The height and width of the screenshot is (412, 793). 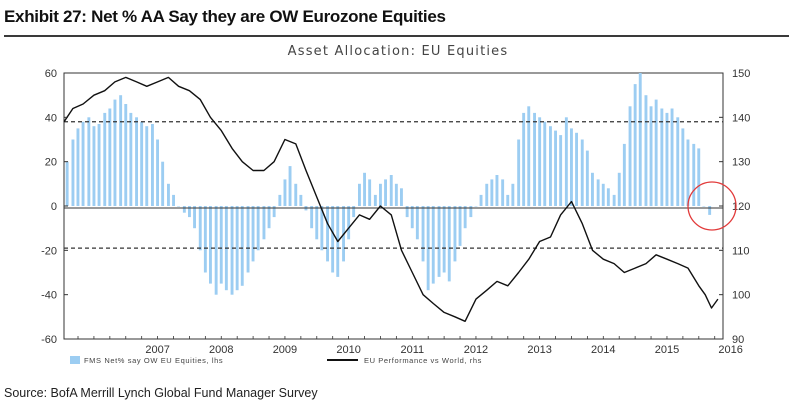 What do you see at coordinates (153, 360) in the screenshot?
I see `legend-label-bars: FMS Net% say OW EU Equities, lhs` at bounding box center [153, 360].